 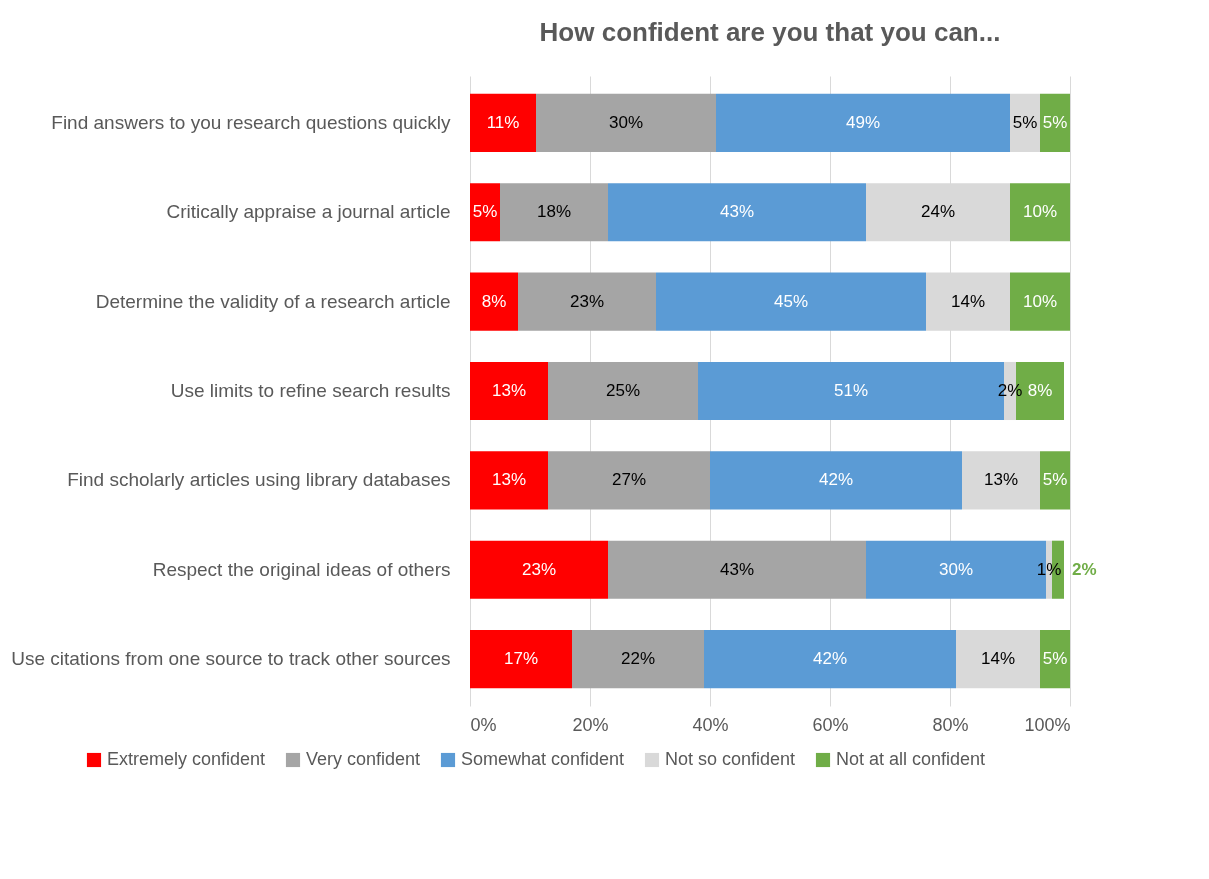 What do you see at coordinates (251, 122) in the screenshot?
I see `y-tick-label: Find answers to you research questions quickly` at bounding box center [251, 122].